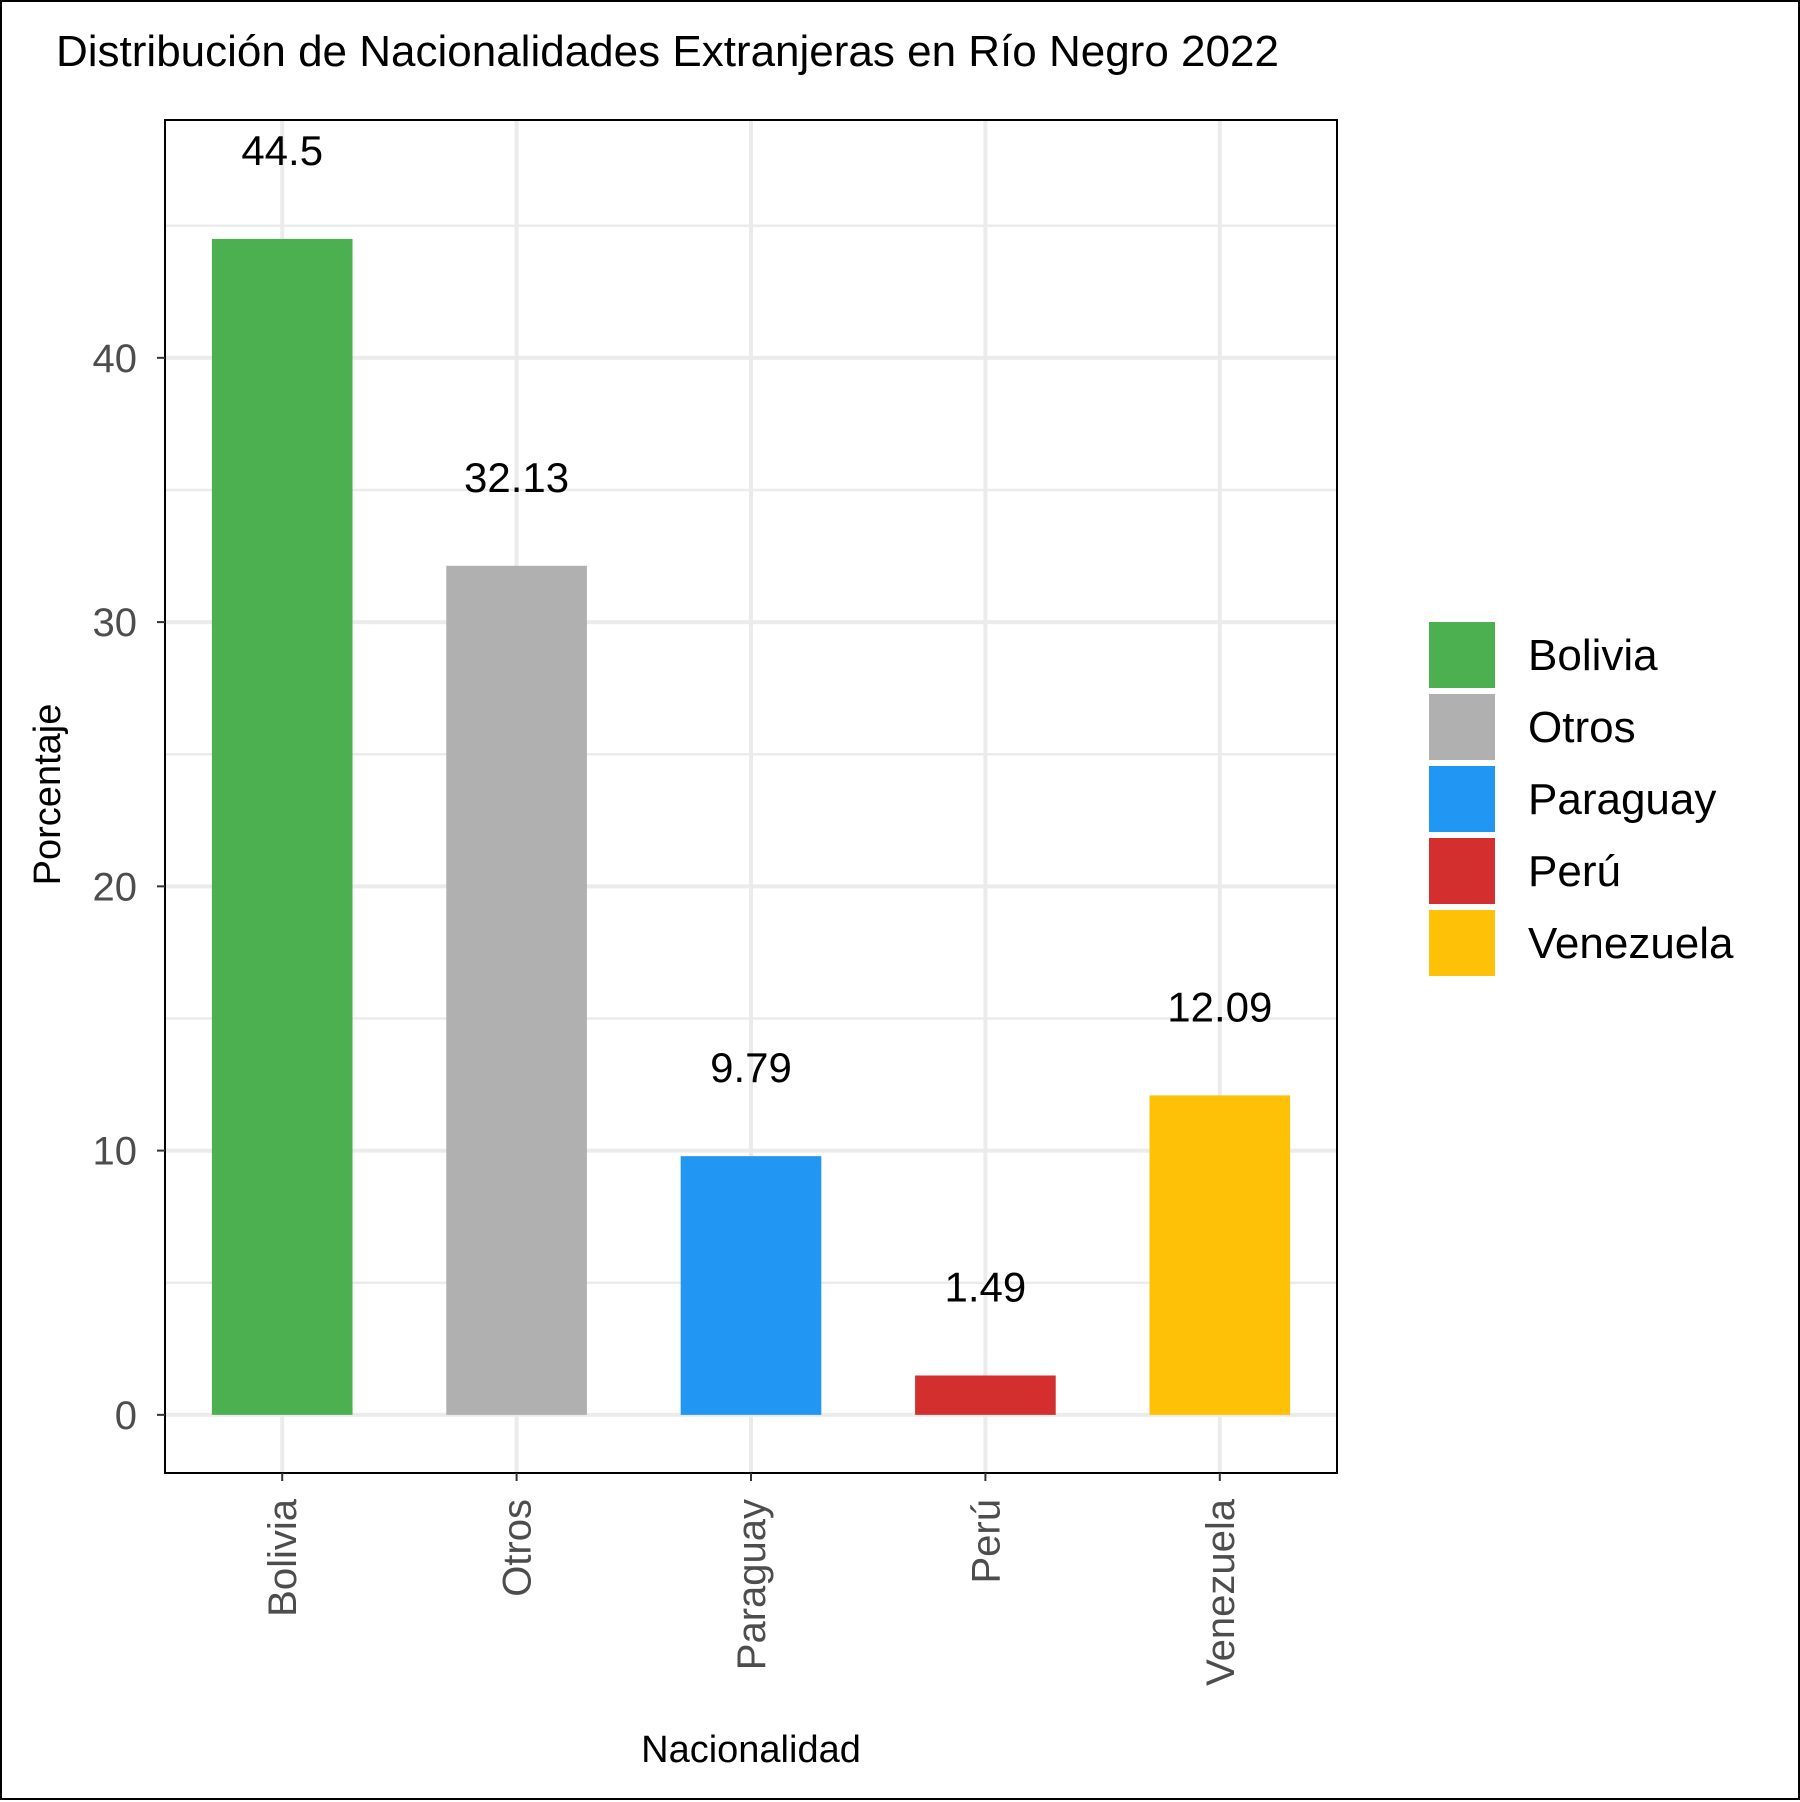 The height and width of the screenshot is (1802, 1800). I want to click on y-tick-label: 40, so click(115, 359).